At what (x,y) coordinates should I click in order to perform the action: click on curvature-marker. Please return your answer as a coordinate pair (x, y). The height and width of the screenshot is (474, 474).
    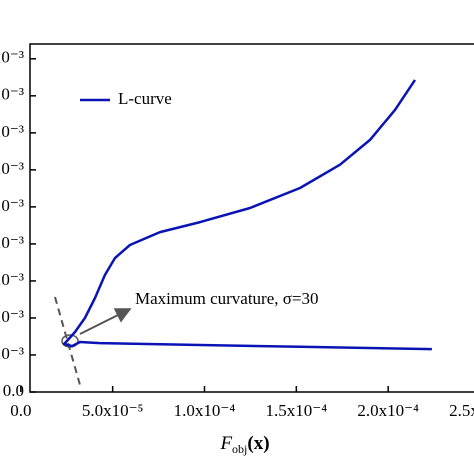
    Looking at the image, I should click on (70, 341).